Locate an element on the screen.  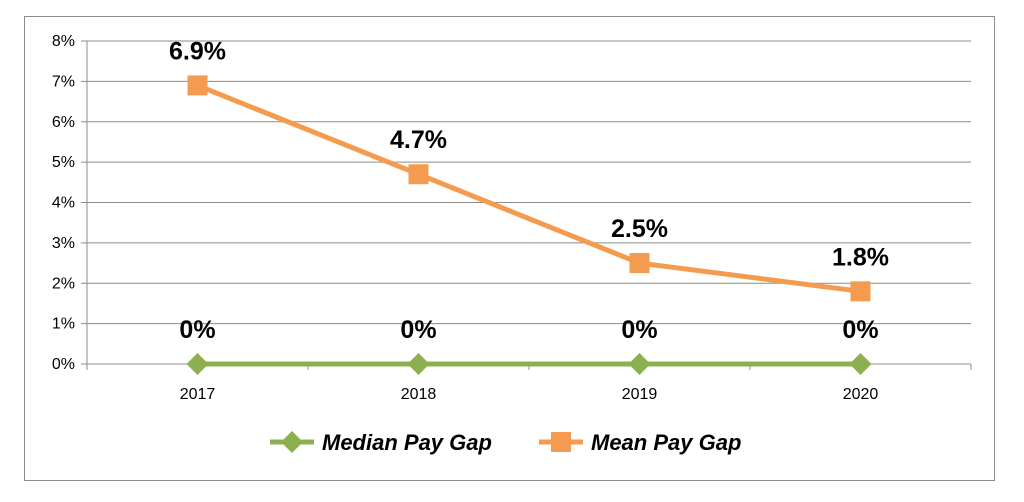
mean-pay-gap-data-label: 4.7% is located at coordinates (418, 140).